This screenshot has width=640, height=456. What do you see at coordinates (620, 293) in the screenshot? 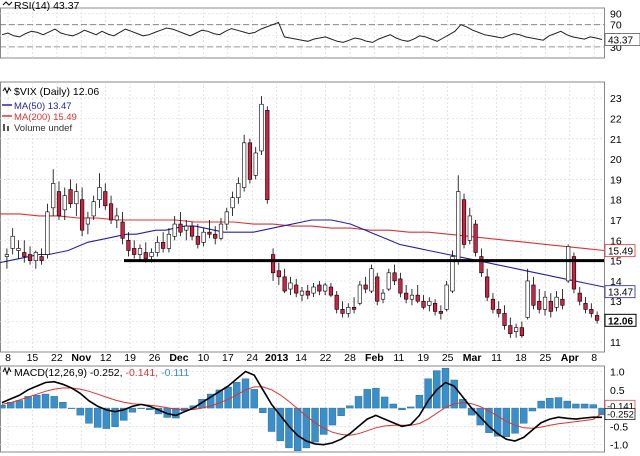
I see `ma50-value: 13.47` at bounding box center [620, 293].